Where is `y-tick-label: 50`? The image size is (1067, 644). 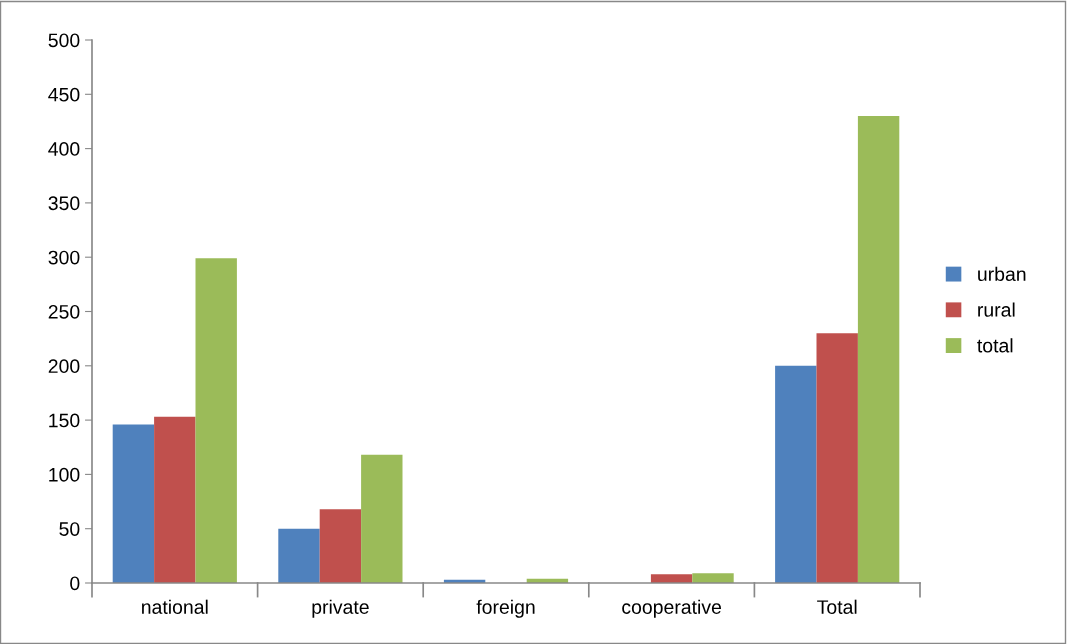
y-tick-label: 50 is located at coordinates (69, 529).